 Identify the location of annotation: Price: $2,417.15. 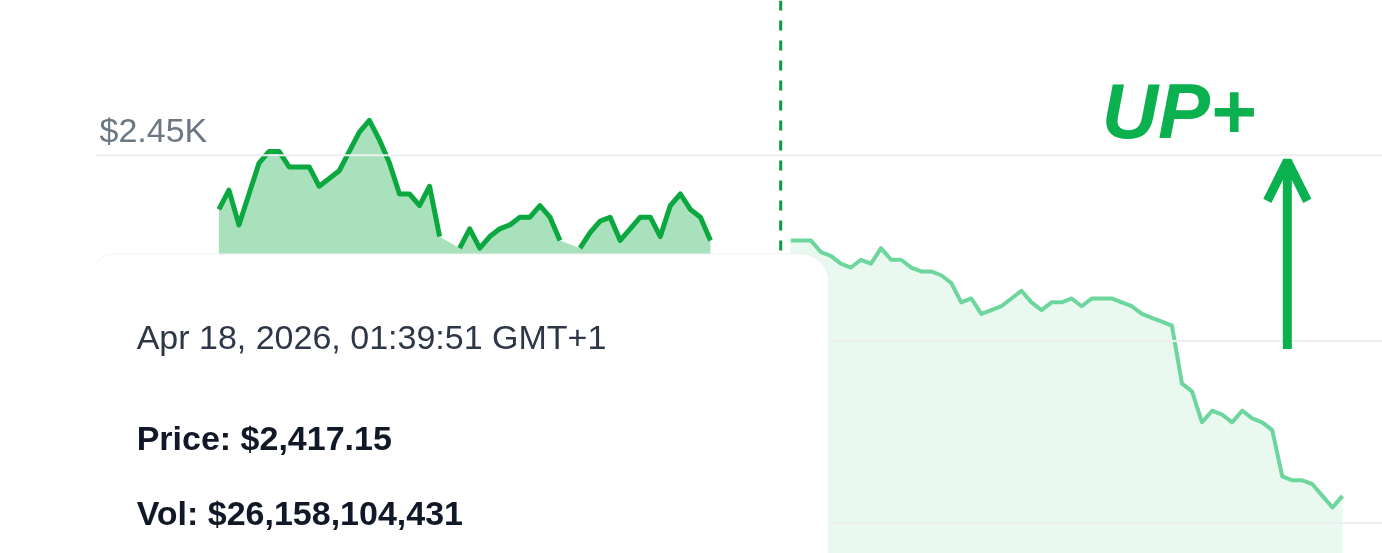
(264, 438).